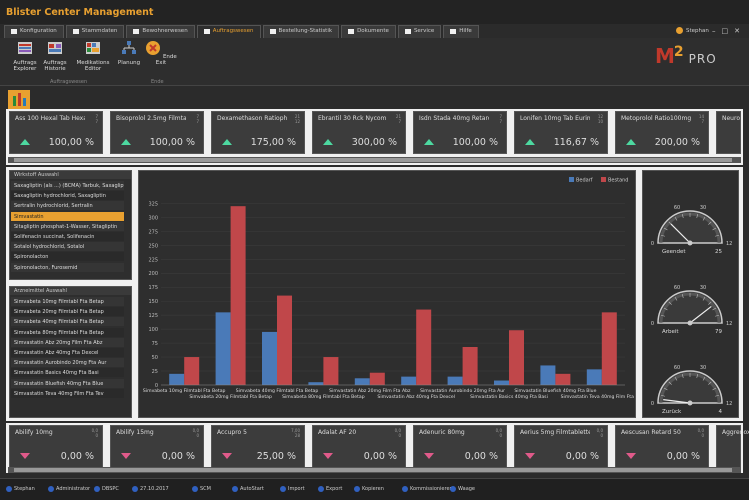 The image size is (749, 500). Describe the element at coordinates (55, 56) in the screenshot. I see `auftrags-historie-button: Auftrags Historie` at that location.